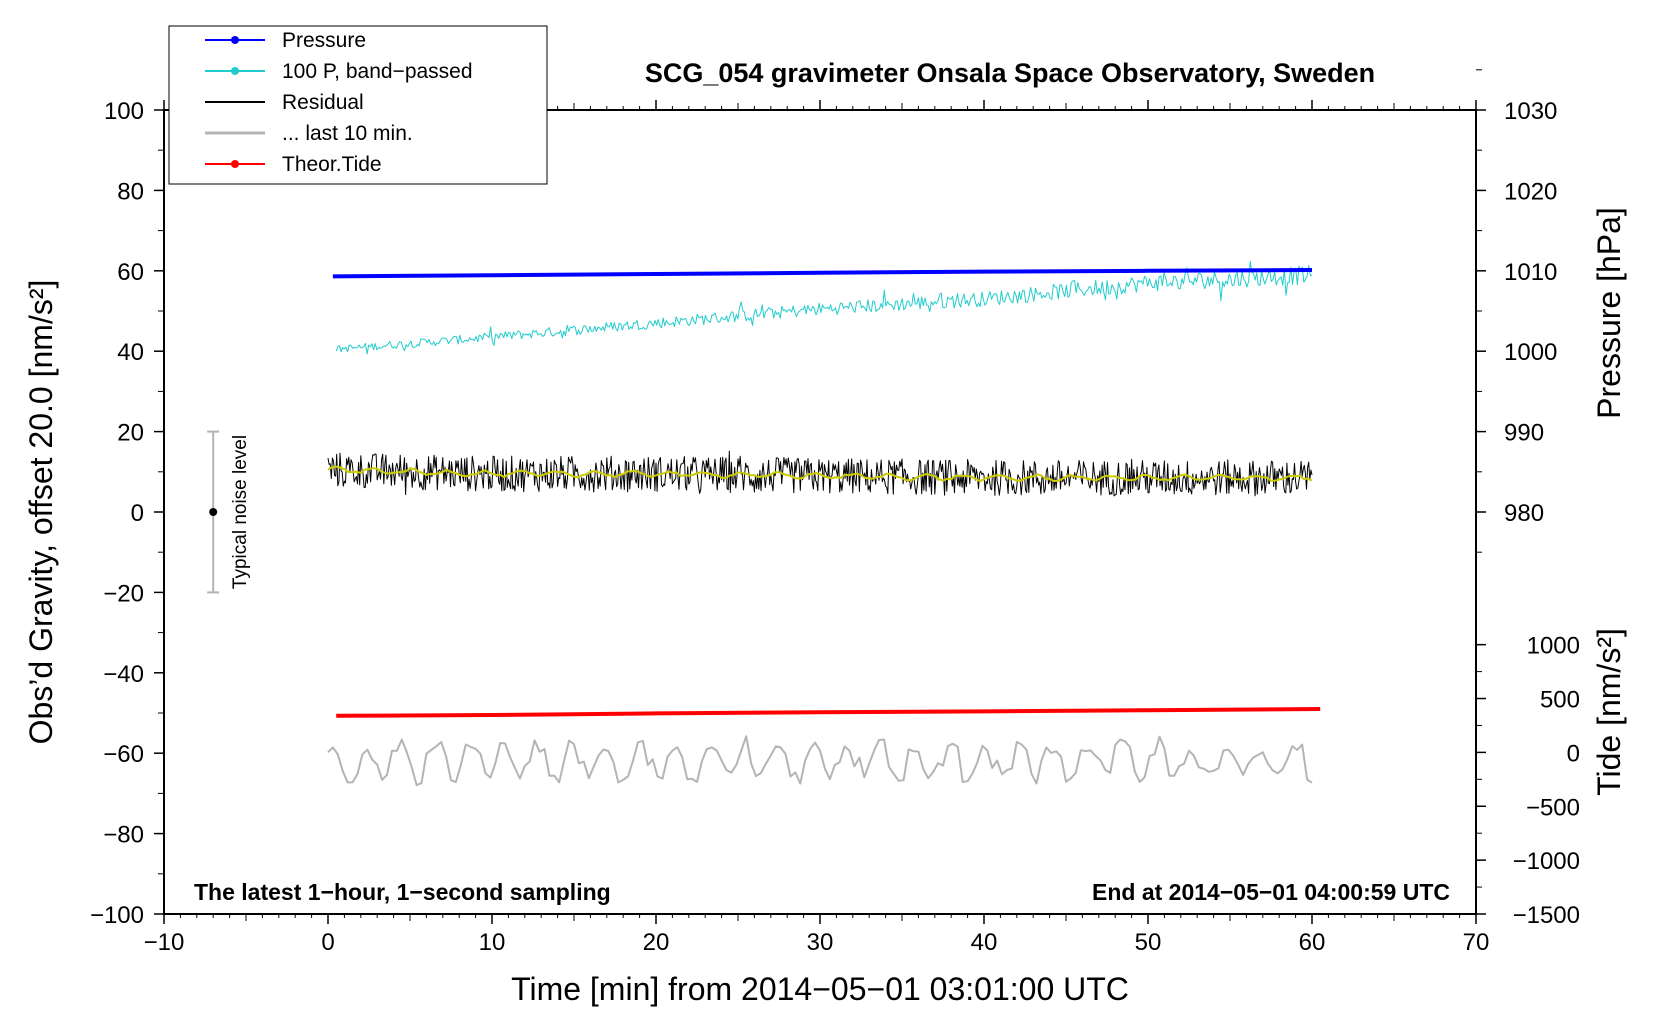  Describe the element at coordinates (41, 512) in the screenshot. I see `y-axis-title-left: Obs’d Gravity, offset 20.0 [nm/s²]` at that location.